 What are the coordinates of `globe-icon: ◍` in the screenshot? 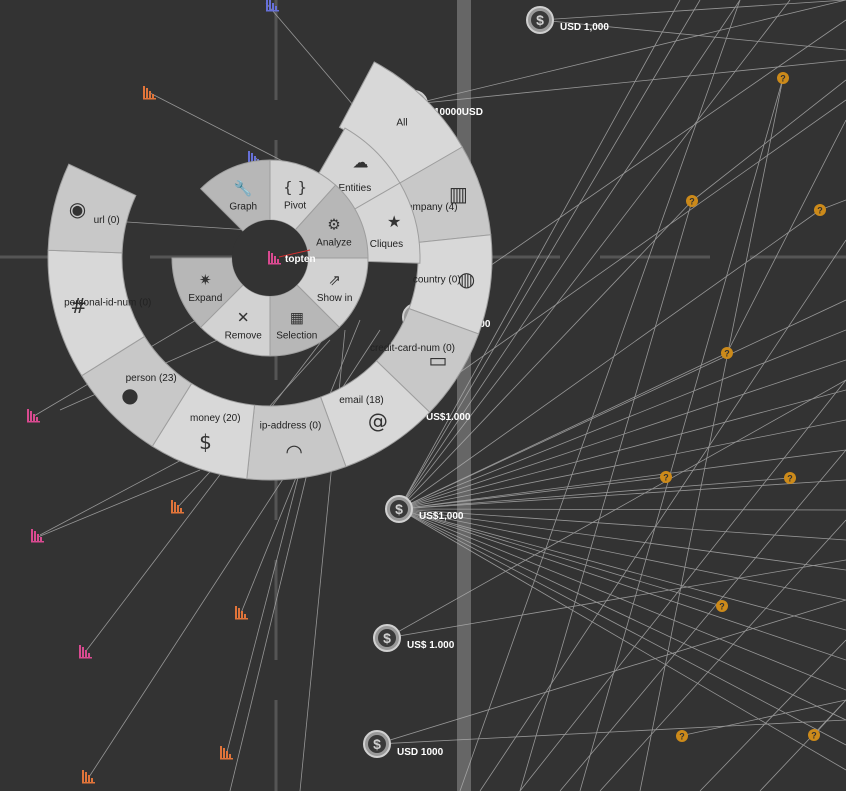 It's located at (466, 279).